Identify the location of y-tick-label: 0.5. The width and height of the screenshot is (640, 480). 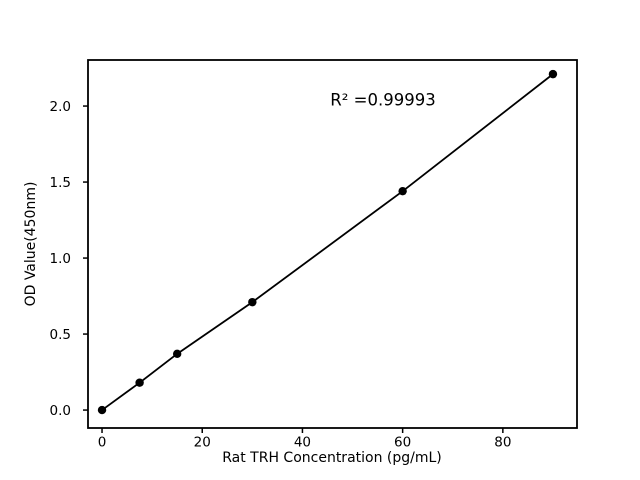
(60, 335).